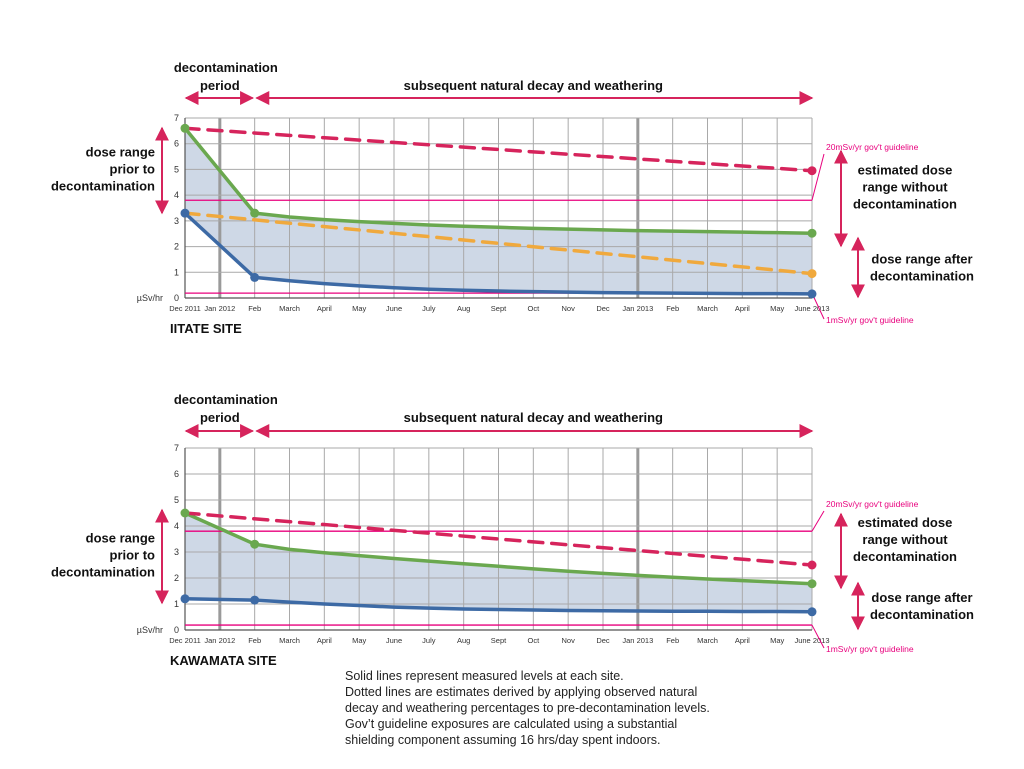 This screenshot has width=1024, height=769. What do you see at coordinates (905, 539) in the screenshot?
I see `right-top-annotation-text: range without` at bounding box center [905, 539].